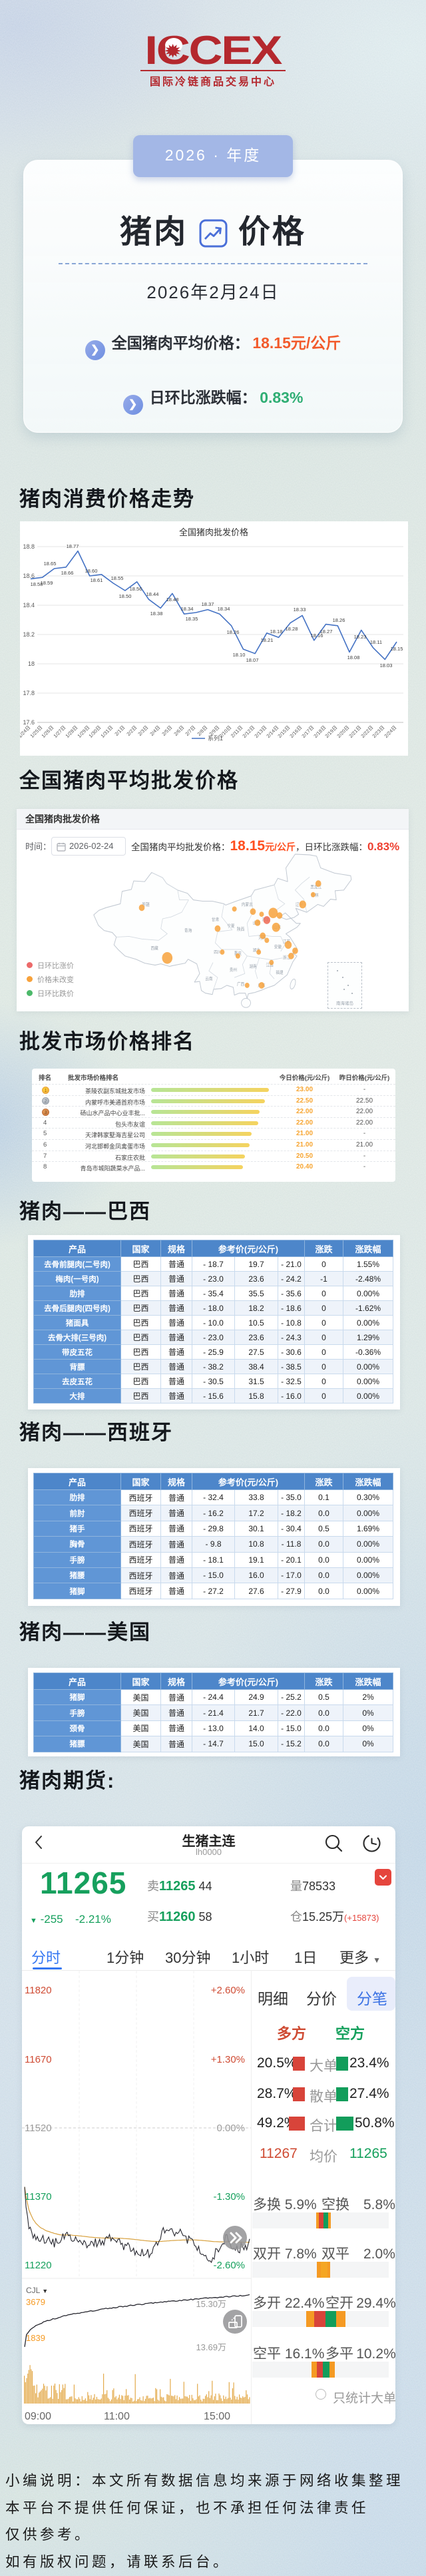 The image size is (426, 2576). Describe the element at coordinates (292, 629) in the screenshot. I see `svg-text: 18.28` at that location.